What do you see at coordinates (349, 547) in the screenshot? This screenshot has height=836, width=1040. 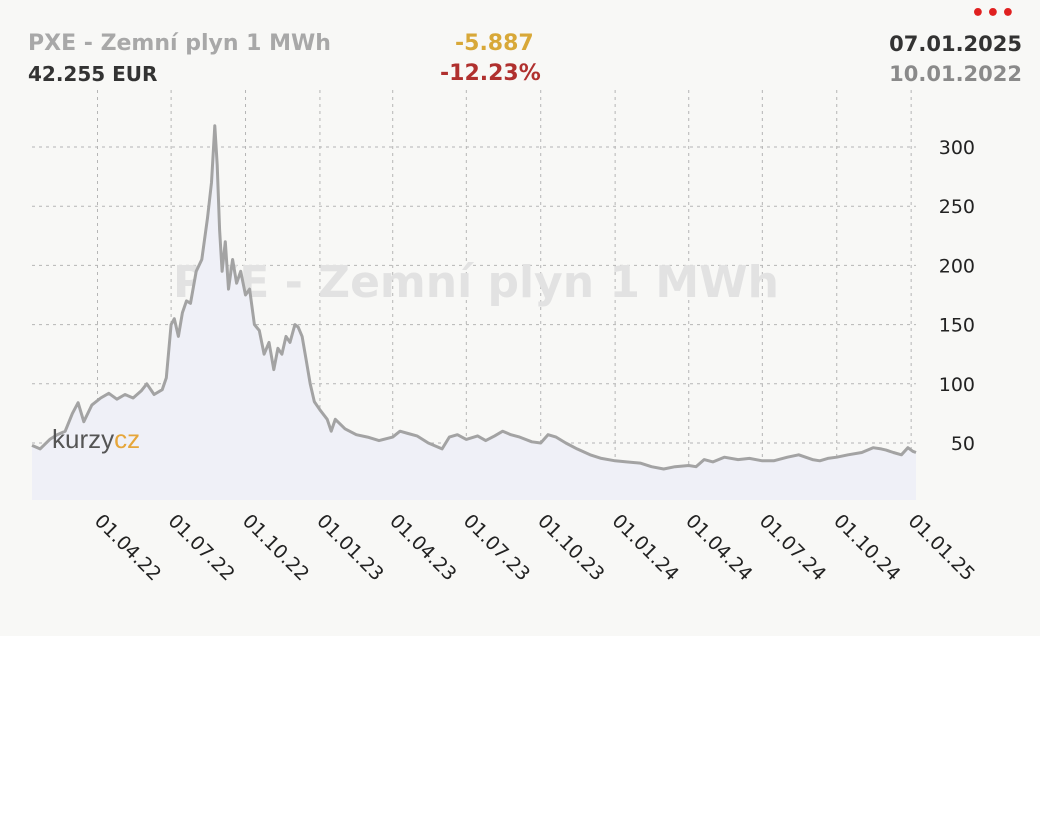 I see `x-tick-label: 01.01.23` at bounding box center [349, 547].